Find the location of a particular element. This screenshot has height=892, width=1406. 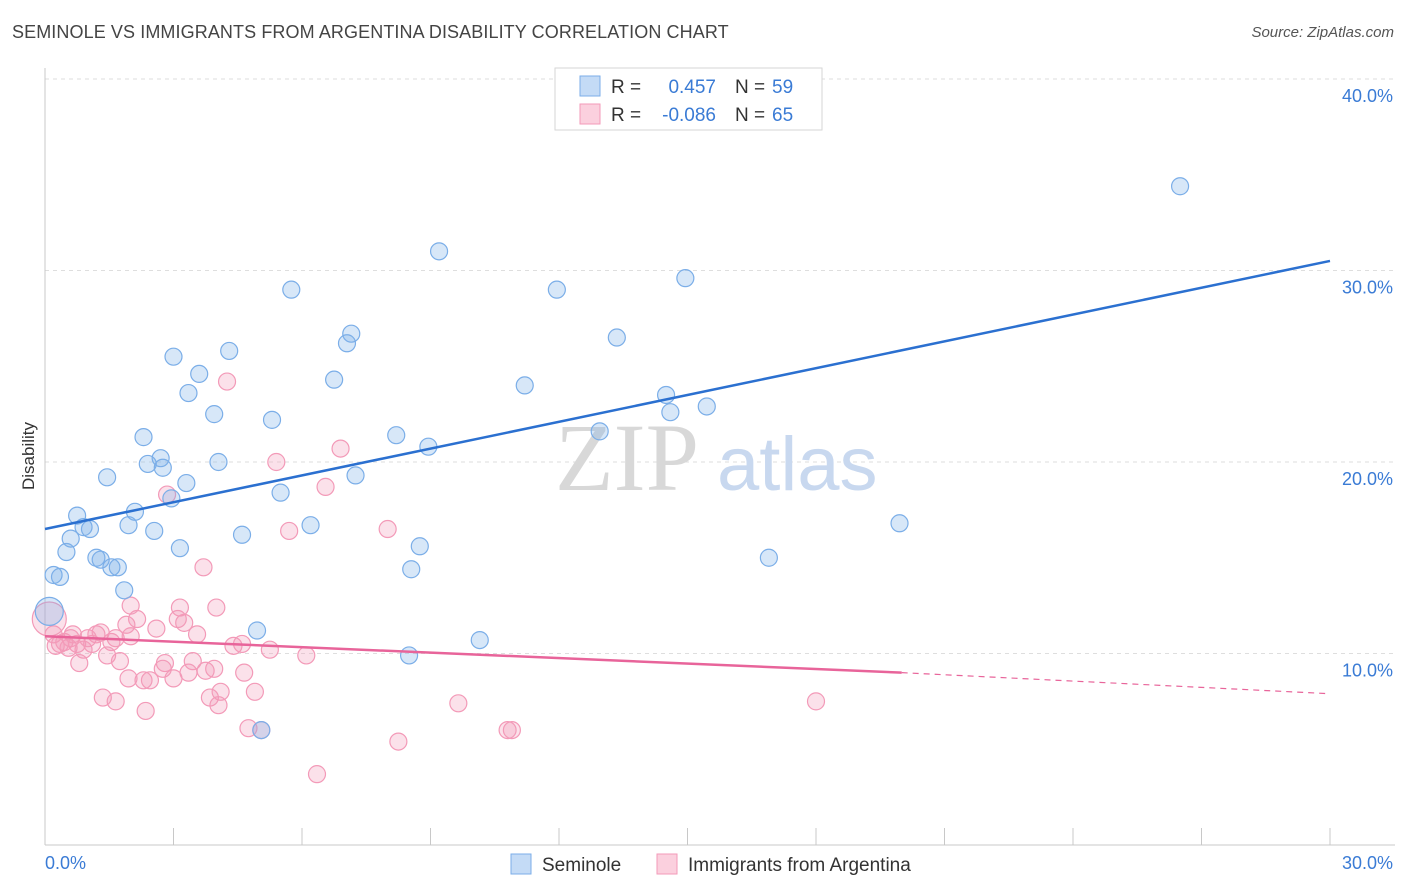

chart-source: Source: ZipAtlas.com is located at coordinates (1322, 32).